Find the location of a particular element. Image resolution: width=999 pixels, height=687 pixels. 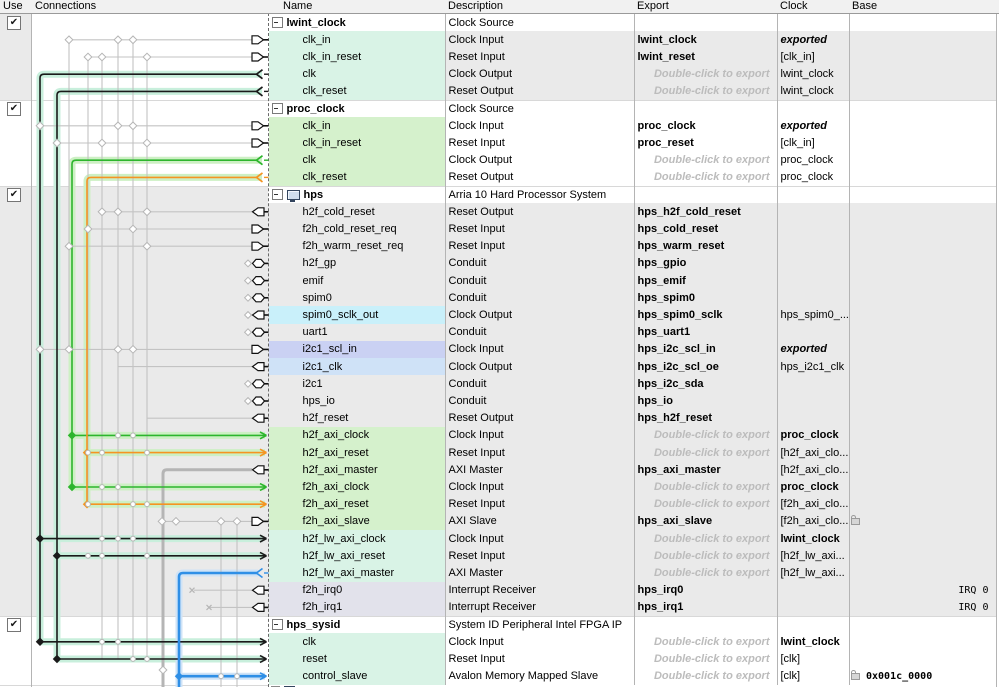

column-header-connections: Connections is located at coordinates (66, 6).